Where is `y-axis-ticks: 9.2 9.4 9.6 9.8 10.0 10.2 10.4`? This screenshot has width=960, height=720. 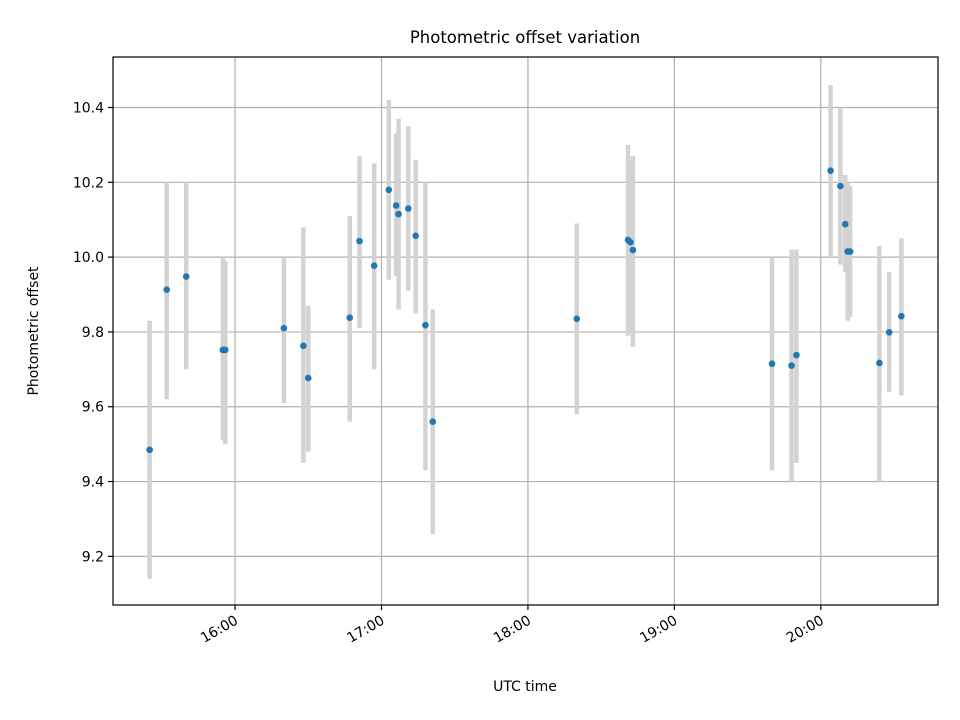 y-axis-ticks: 9.2 9.4 9.6 9.8 10.0 10.2 10.4 is located at coordinates (93, 332).